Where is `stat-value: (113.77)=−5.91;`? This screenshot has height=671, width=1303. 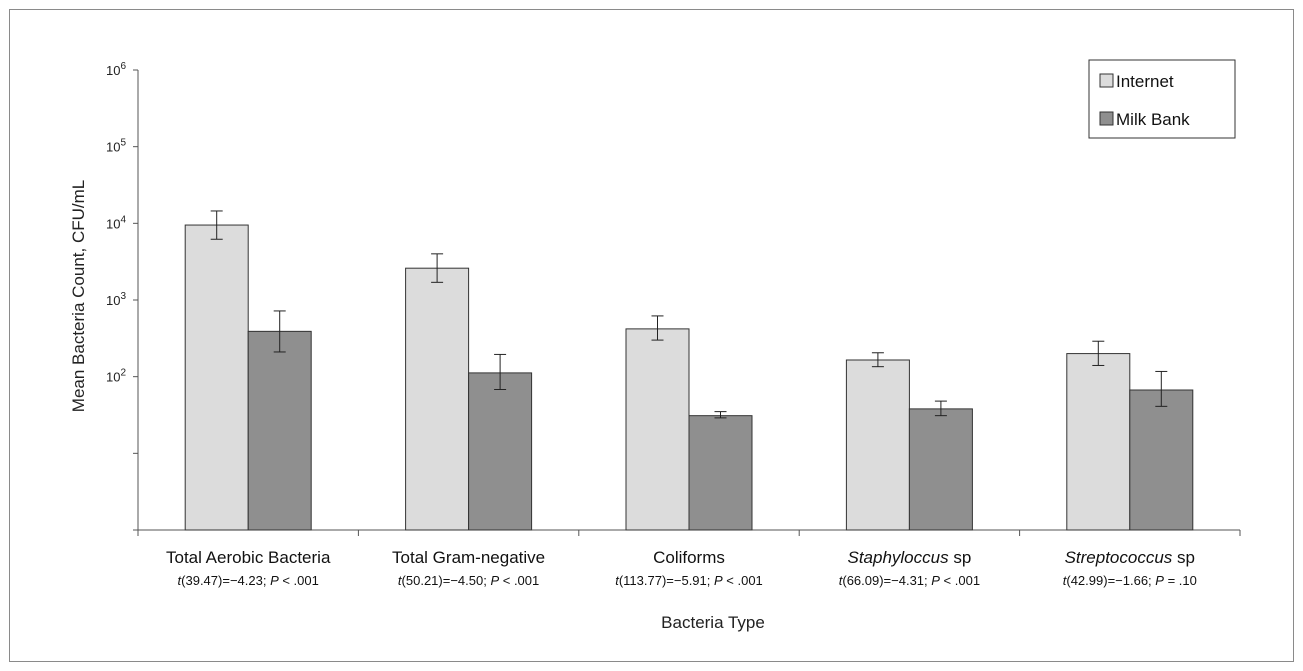
stat-value: (113.77)=−5.91; is located at coordinates (666, 580).